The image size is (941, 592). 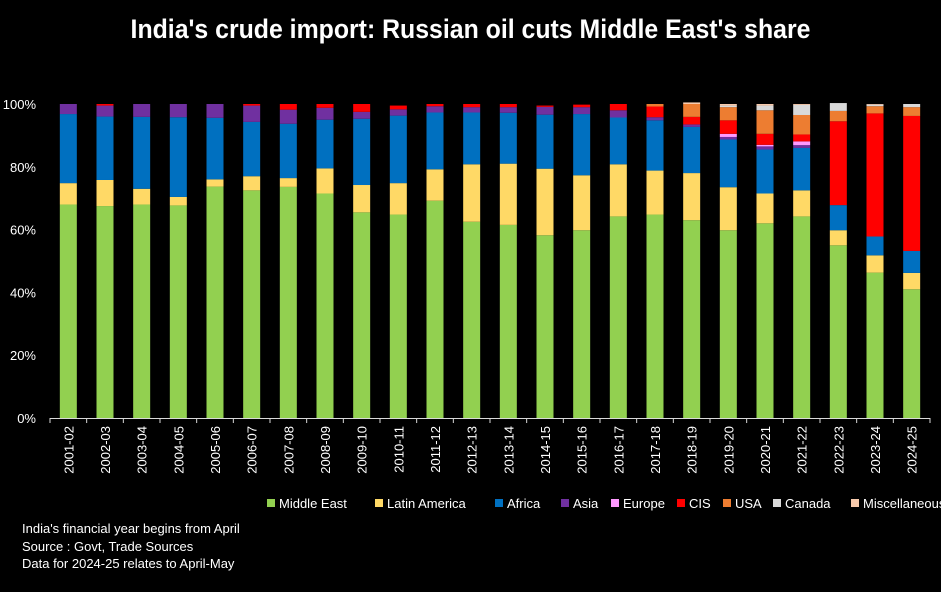 What do you see at coordinates (692, 450) in the screenshot?
I see `x-tick-label: 2018-19` at bounding box center [692, 450].